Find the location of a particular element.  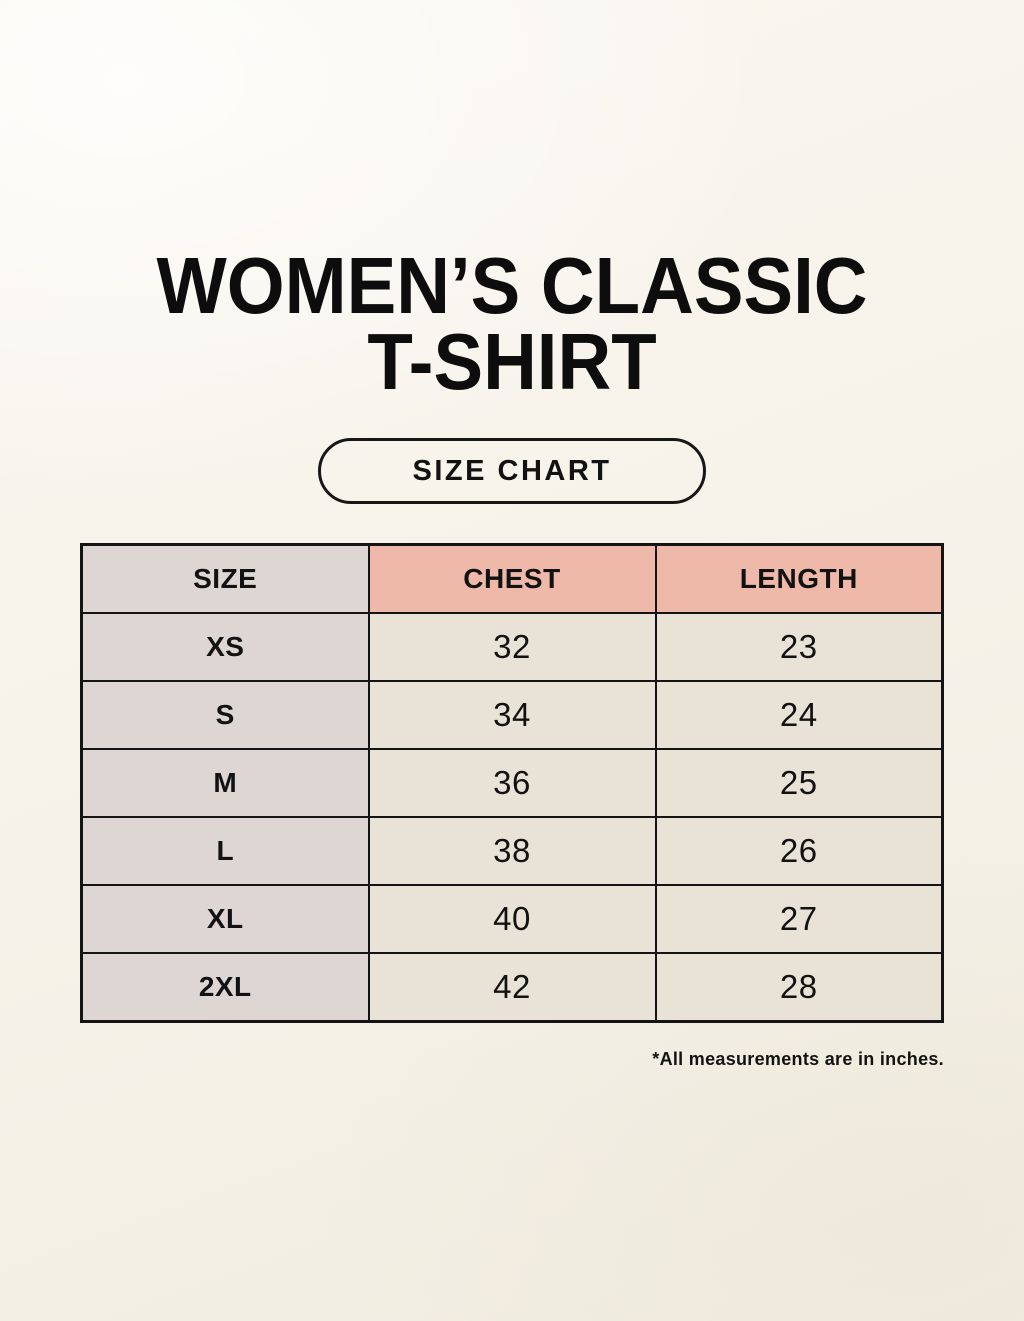

chest-cell: 34 is located at coordinates (512, 715).